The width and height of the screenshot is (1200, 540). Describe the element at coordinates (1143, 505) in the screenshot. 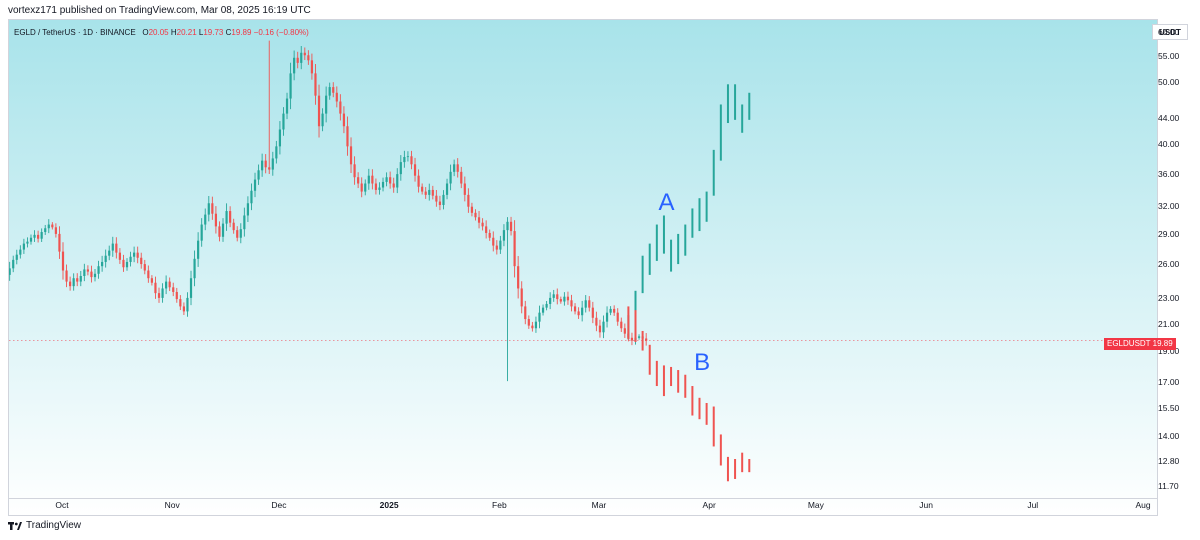

I see `x-tick-label: Aug` at that location.